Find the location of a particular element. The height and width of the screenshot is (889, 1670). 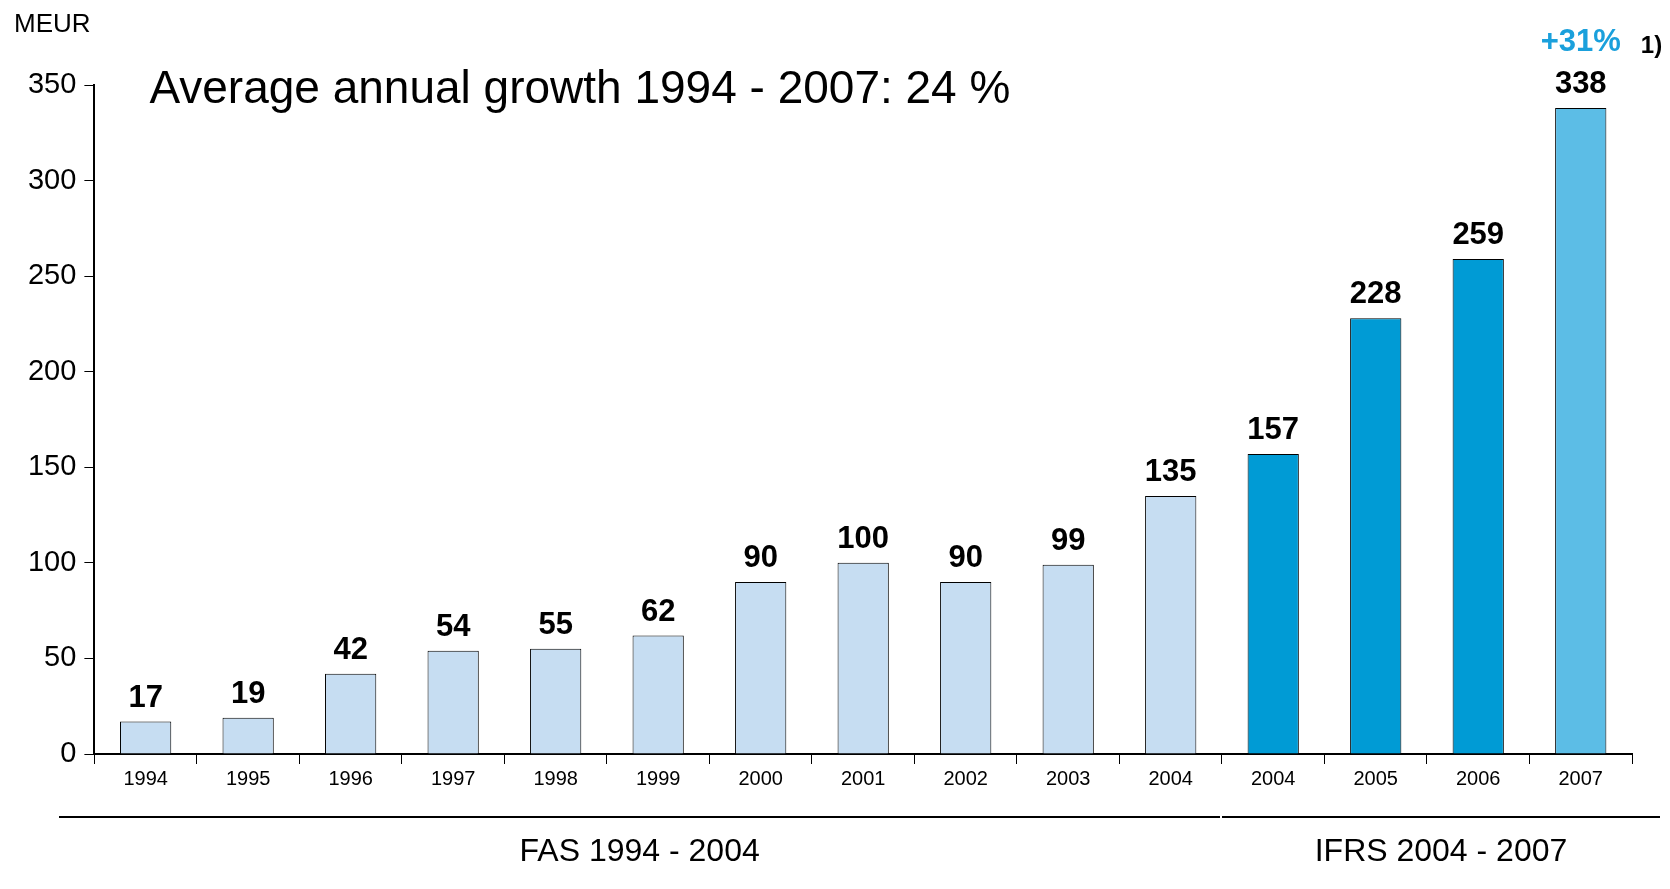

y-tick-label: 200 is located at coordinates (52, 369).